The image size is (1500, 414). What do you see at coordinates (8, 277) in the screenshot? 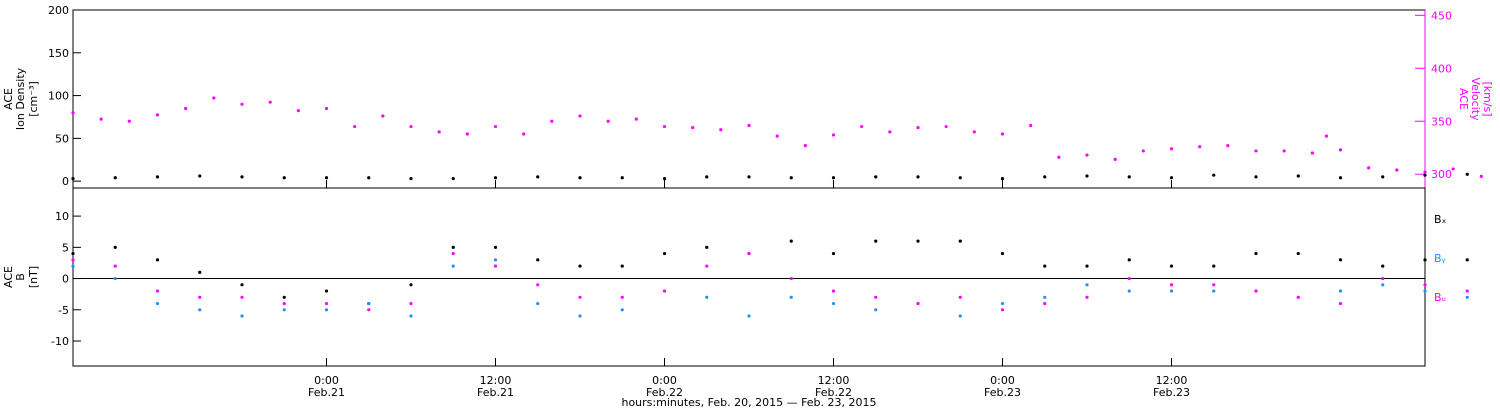
I see `b-ylabel-line1: ACE` at bounding box center [8, 277].